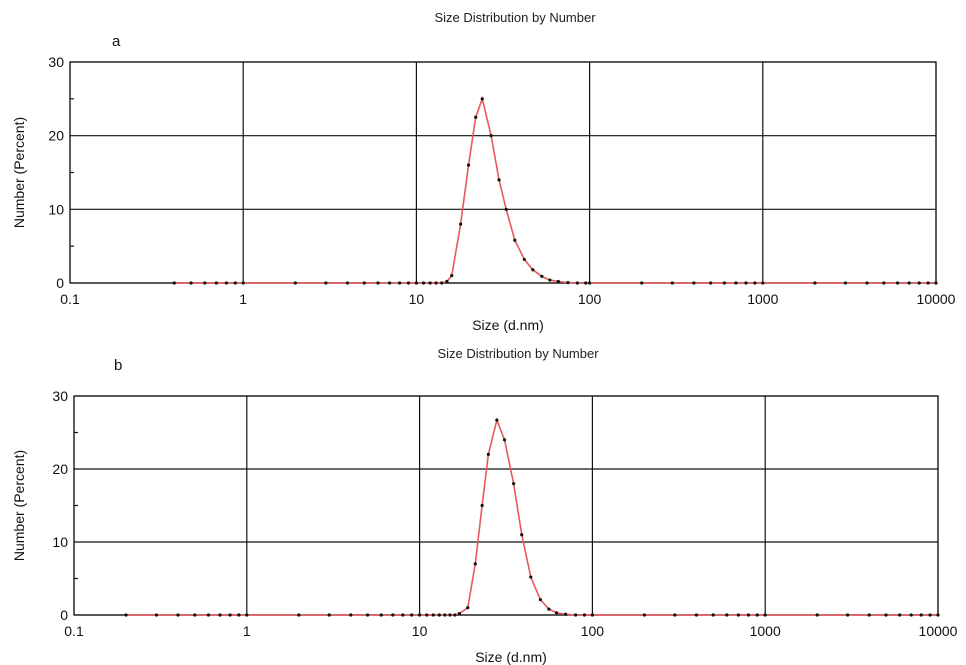  I want to click on y-tick-label: 10, so click(56, 209).